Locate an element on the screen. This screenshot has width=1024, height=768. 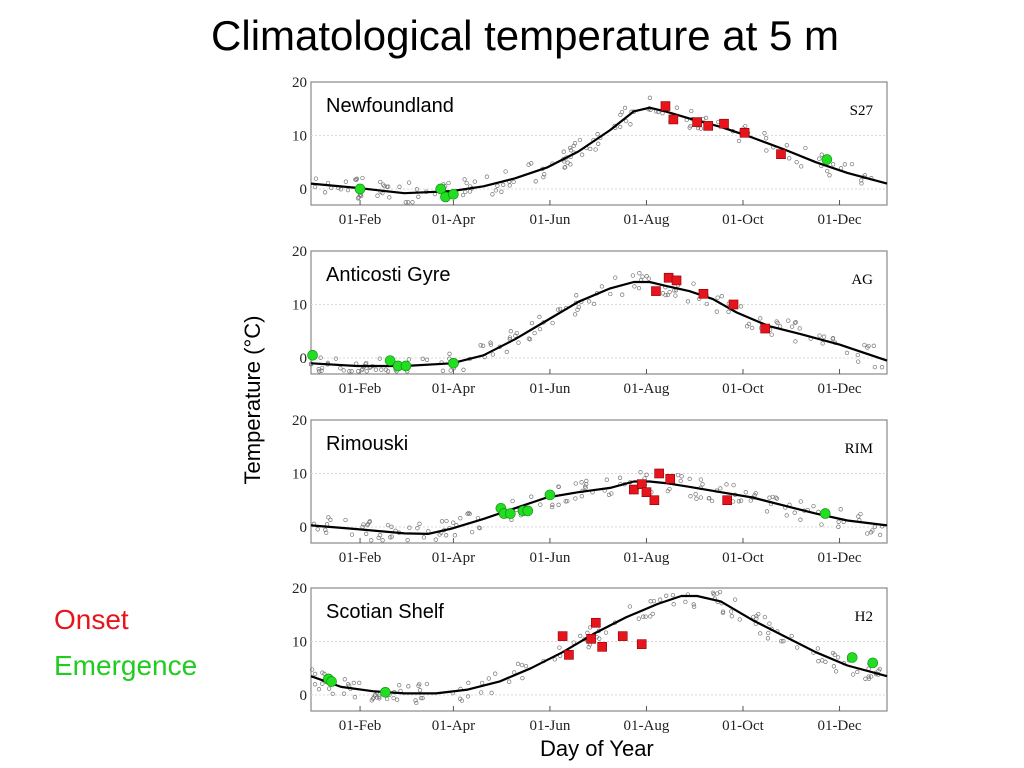
slide-title: Climatological temperature at 5 m is located at coordinates (525, 35).